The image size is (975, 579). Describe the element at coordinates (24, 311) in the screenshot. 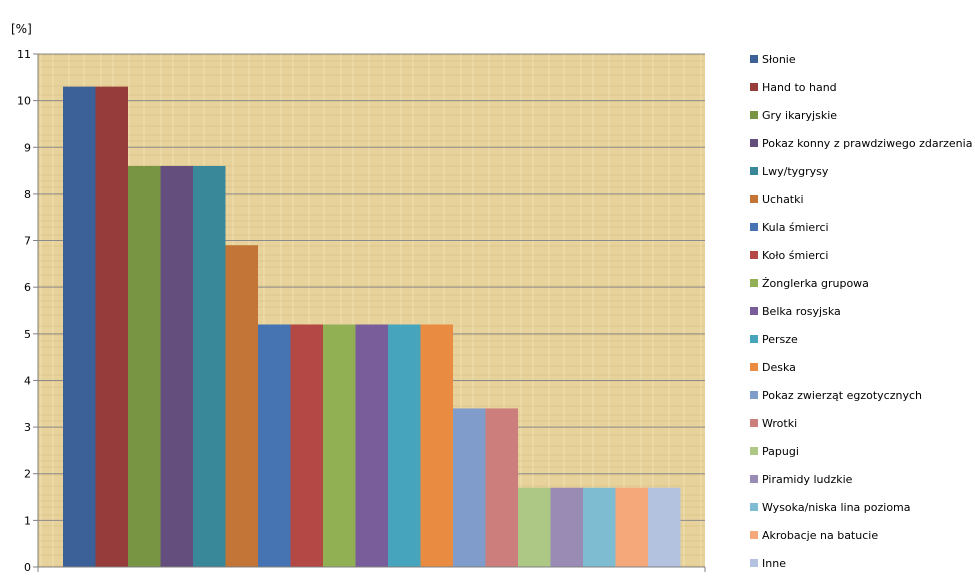

I see `y-tick-labels: 0 1 2 3 4 5 6 7 8 9 10 11` at that location.